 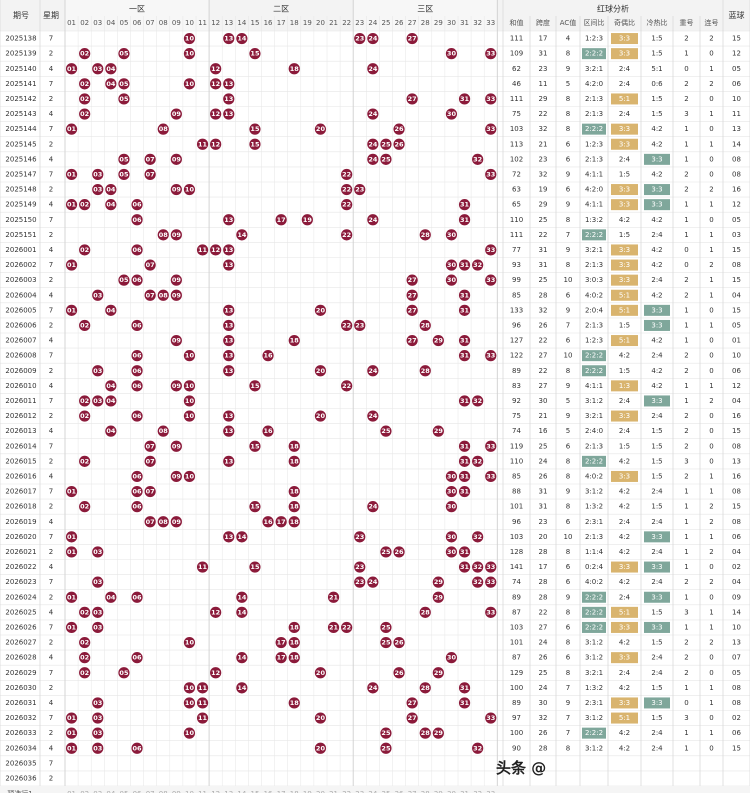 I want to click on analysis-cell: 27, so click(x=543, y=386).